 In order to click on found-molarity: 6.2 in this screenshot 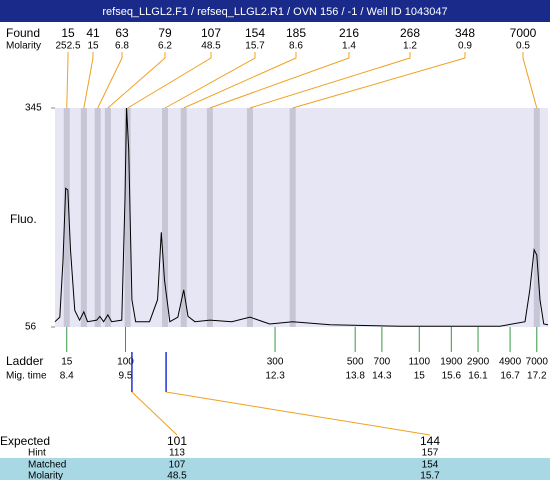, I will do `click(165, 46)`.